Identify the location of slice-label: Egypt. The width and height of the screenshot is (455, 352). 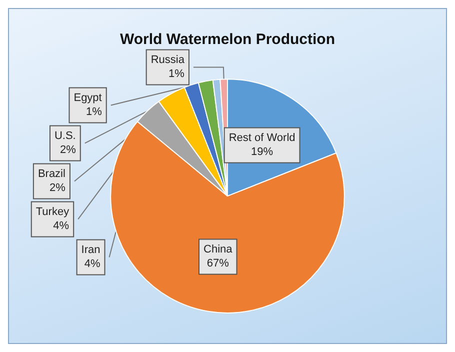
(88, 98).